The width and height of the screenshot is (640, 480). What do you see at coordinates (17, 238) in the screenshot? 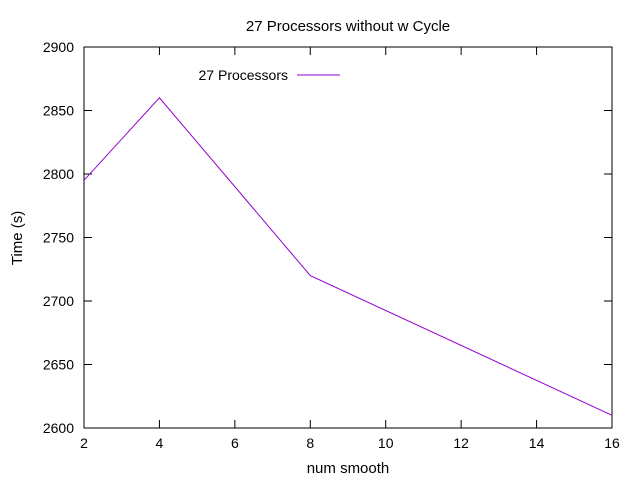
I see `y-axis-title: Time (s)` at bounding box center [17, 238].